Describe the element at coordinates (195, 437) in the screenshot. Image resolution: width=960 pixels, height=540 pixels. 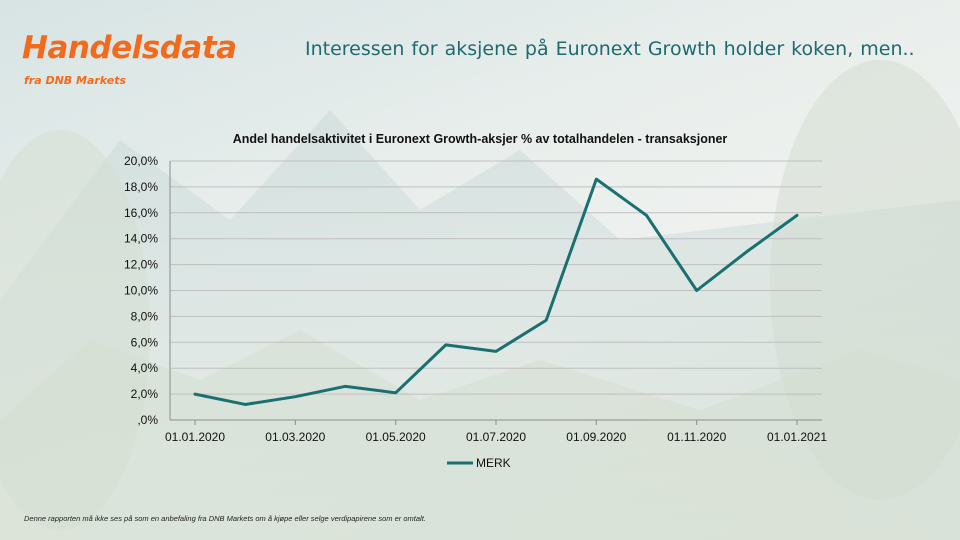
I see `x-tick-label: 01.01.2020` at that location.